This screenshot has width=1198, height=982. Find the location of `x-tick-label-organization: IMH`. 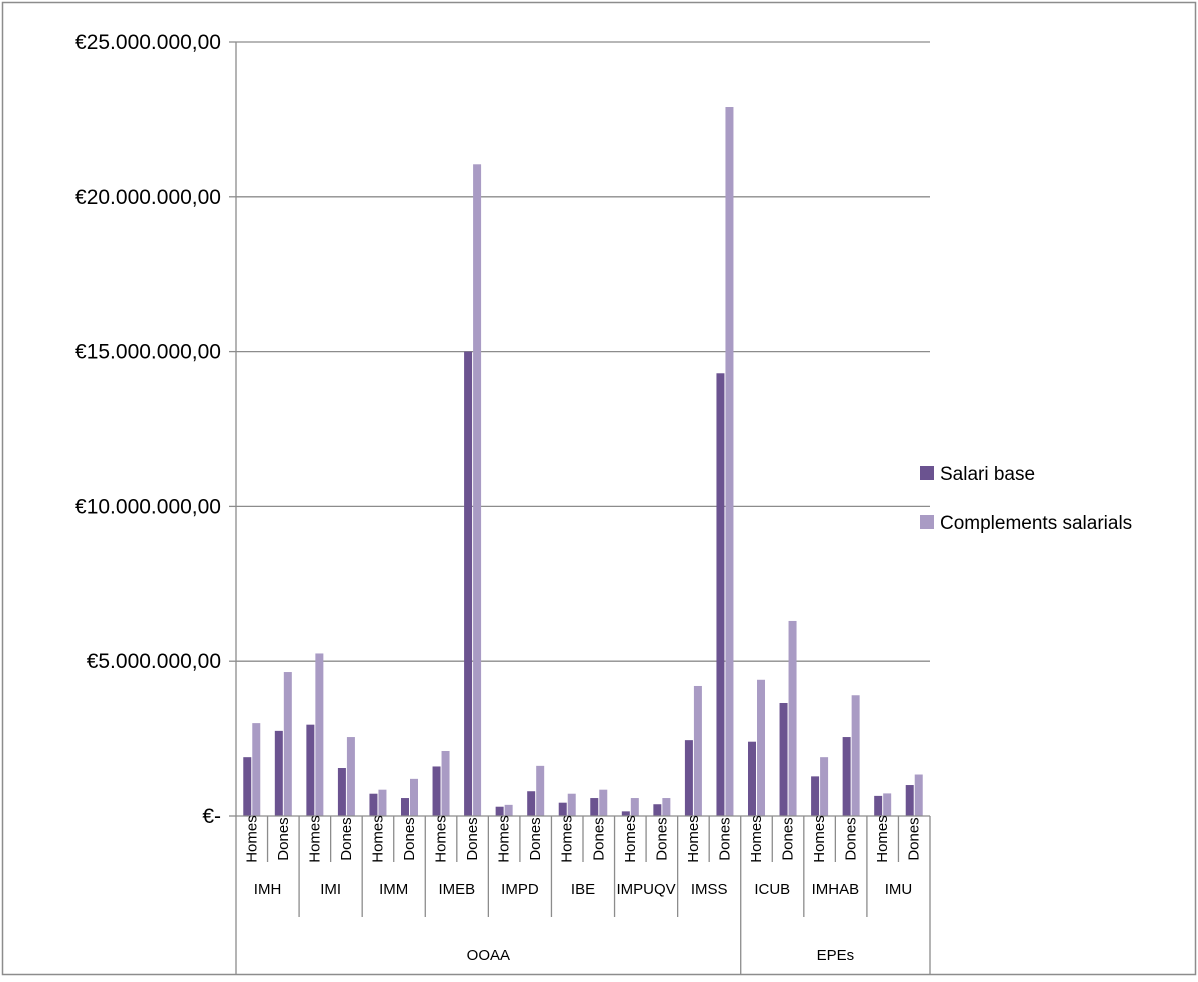

x-tick-label-organization: IMH is located at coordinates (268, 889).